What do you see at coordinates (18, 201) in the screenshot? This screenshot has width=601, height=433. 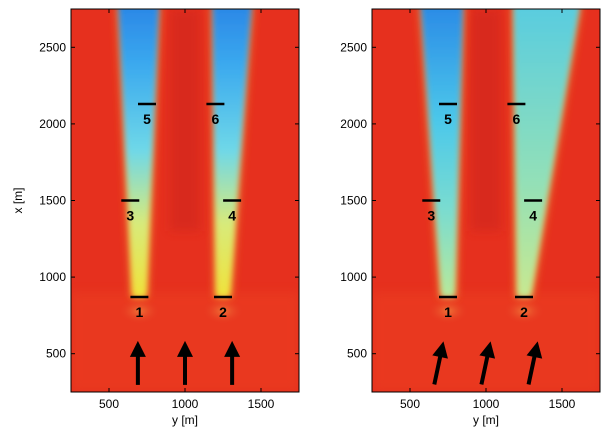 I see `y-axis-label: x [m]` at bounding box center [18, 201].